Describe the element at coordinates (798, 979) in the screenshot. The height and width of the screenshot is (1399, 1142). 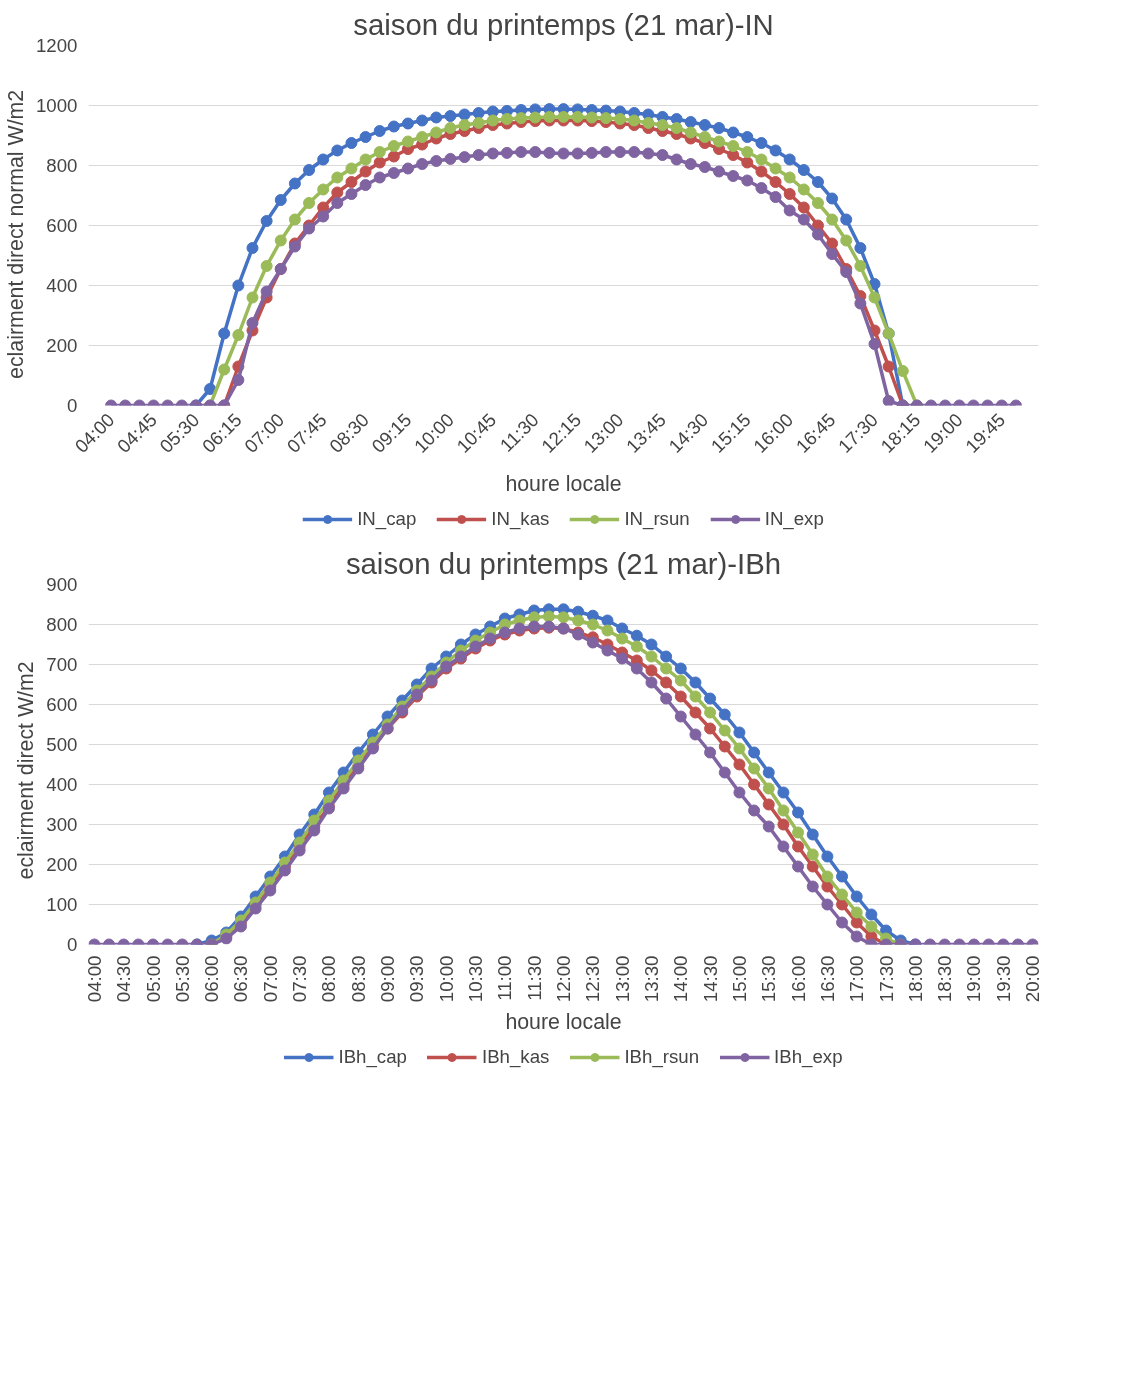
I see `x-tick-label: 16:00` at that location.